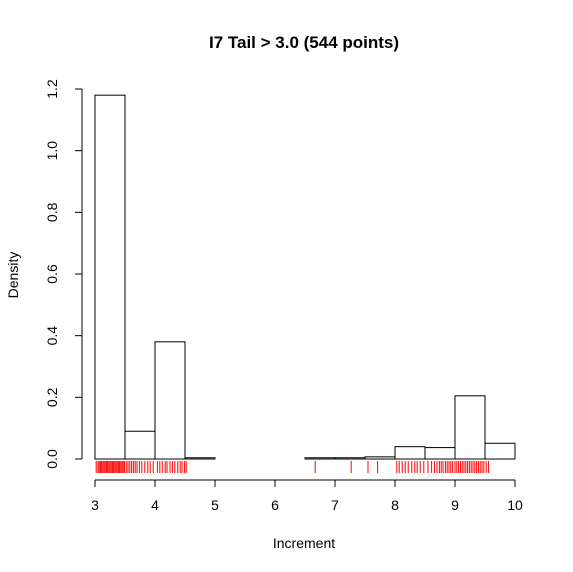  Describe the element at coordinates (52, 459) in the screenshot. I see `y-tick-label: 0.0` at that location.